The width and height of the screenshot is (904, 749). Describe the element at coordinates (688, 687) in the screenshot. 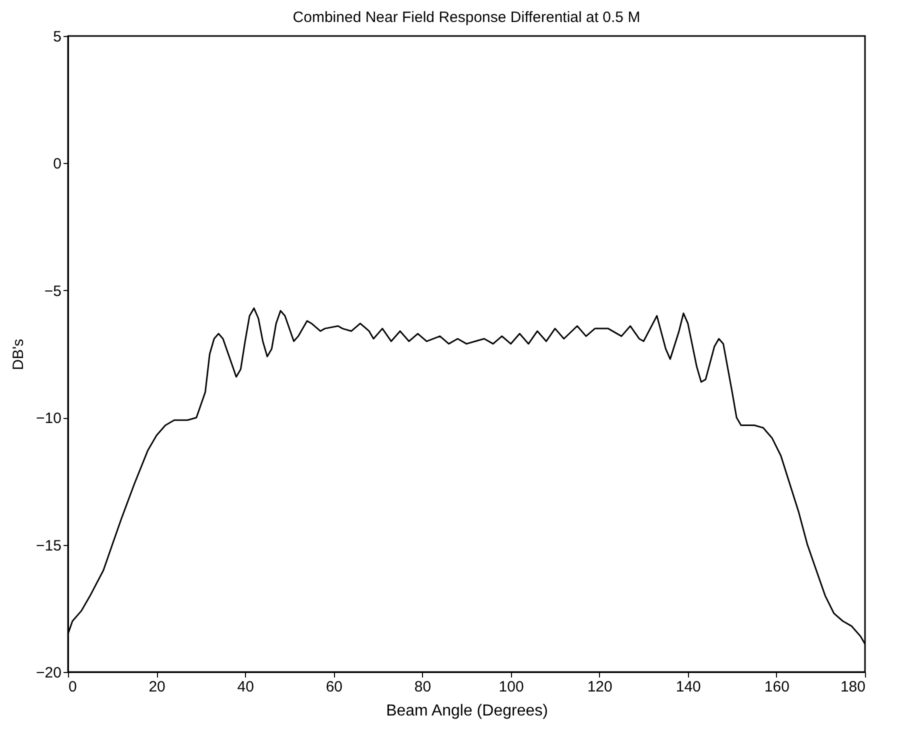

I see `x-tick-label: 140` at that location.